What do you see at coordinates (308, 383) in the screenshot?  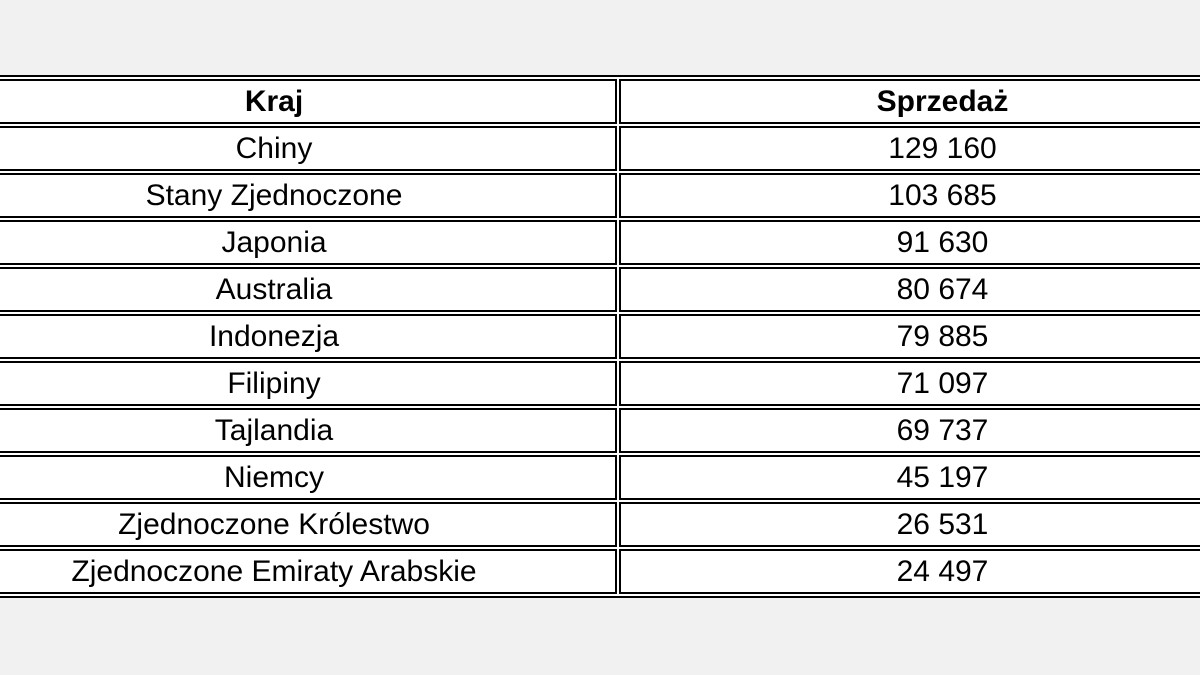 I see `country-cell: Filipiny` at bounding box center [308, 383].